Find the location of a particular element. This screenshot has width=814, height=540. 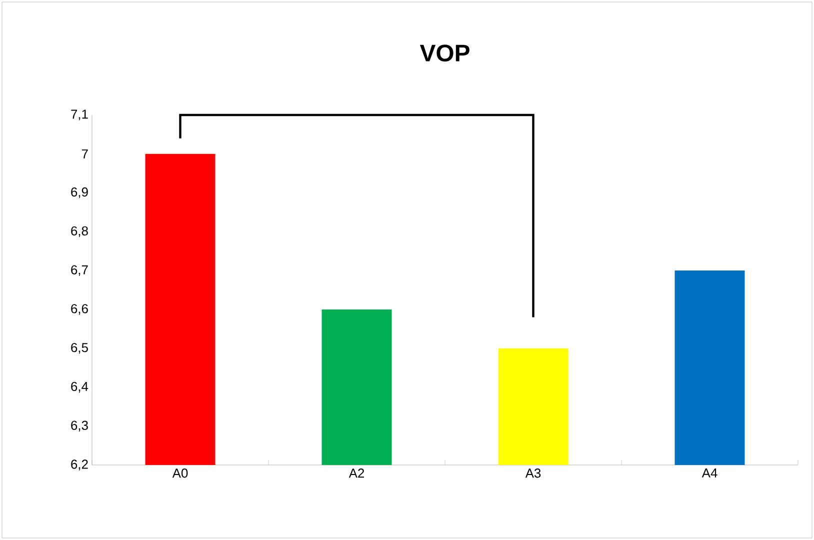

y-tick-label: 6,3 is located at coordinates (79, 426).